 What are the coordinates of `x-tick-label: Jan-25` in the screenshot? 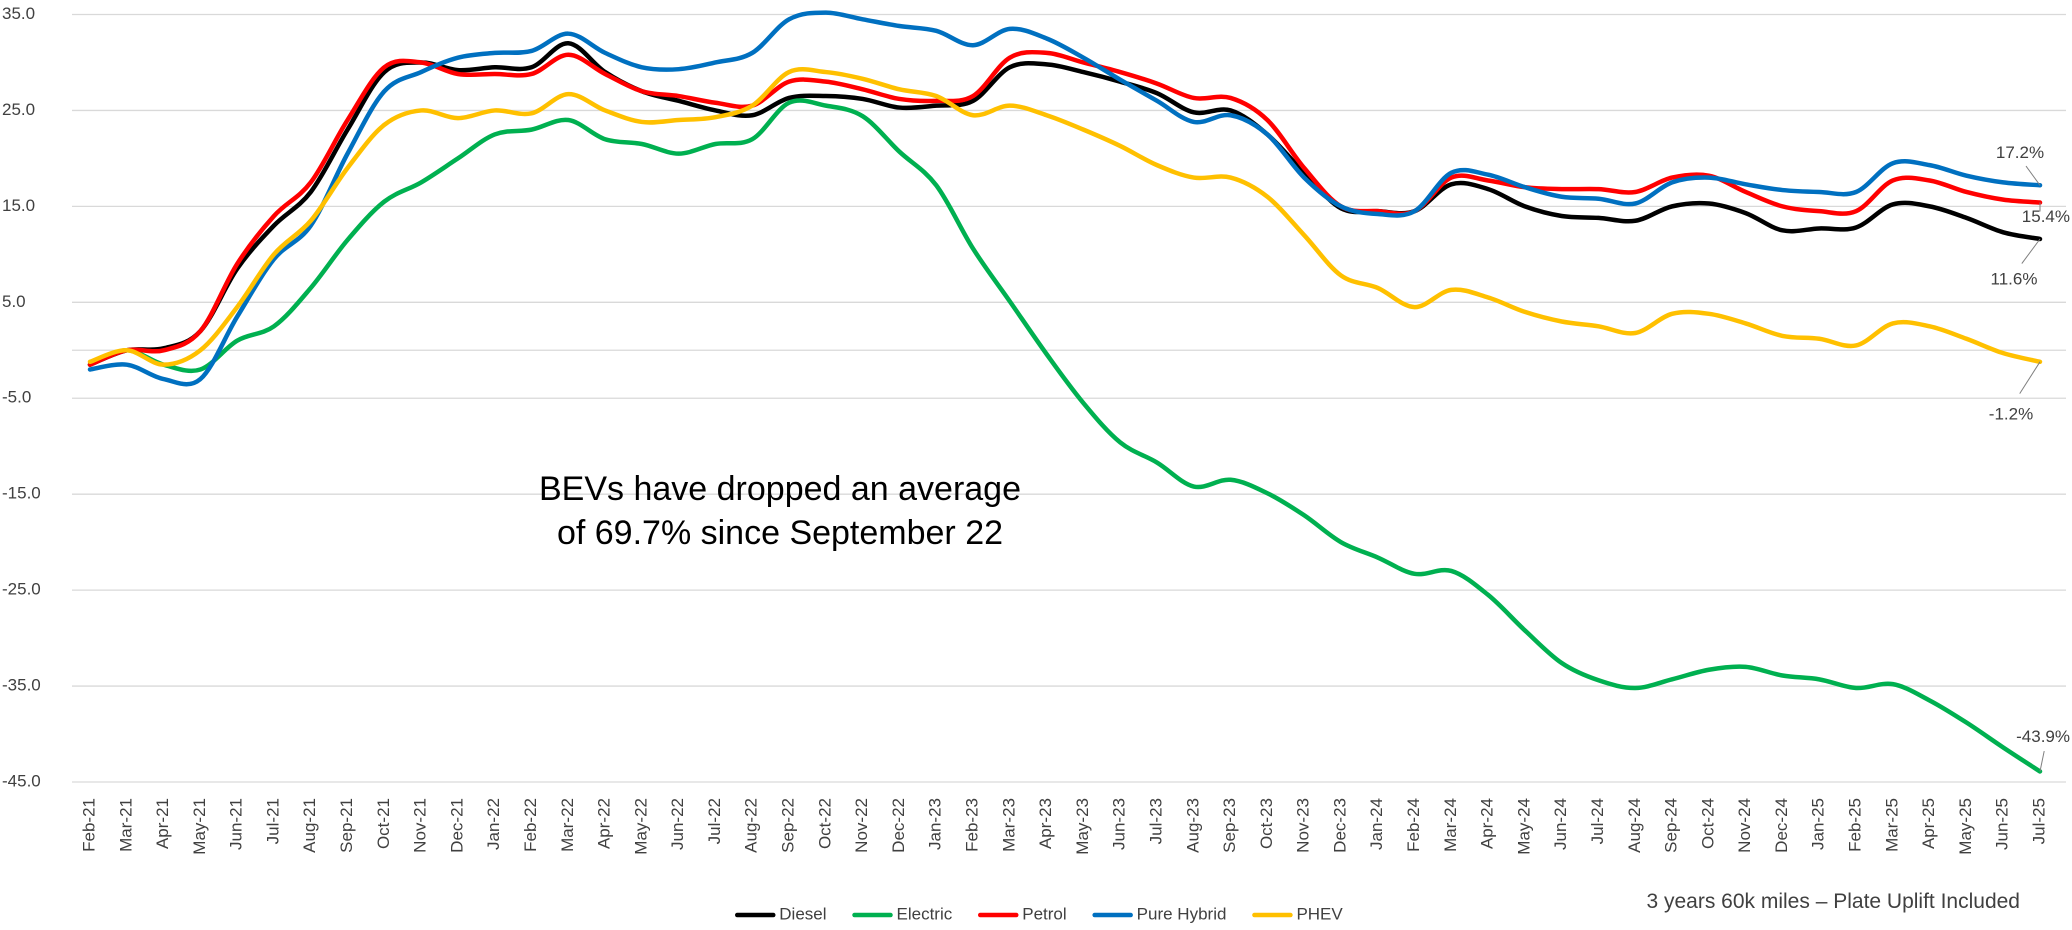 It's located at (1818, 824).